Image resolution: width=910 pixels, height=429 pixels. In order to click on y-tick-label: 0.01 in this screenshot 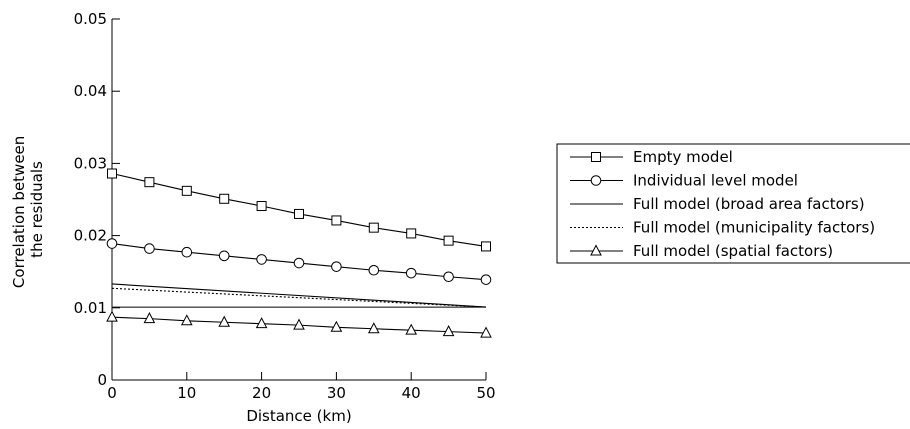, I will do `click(90, 308)`.